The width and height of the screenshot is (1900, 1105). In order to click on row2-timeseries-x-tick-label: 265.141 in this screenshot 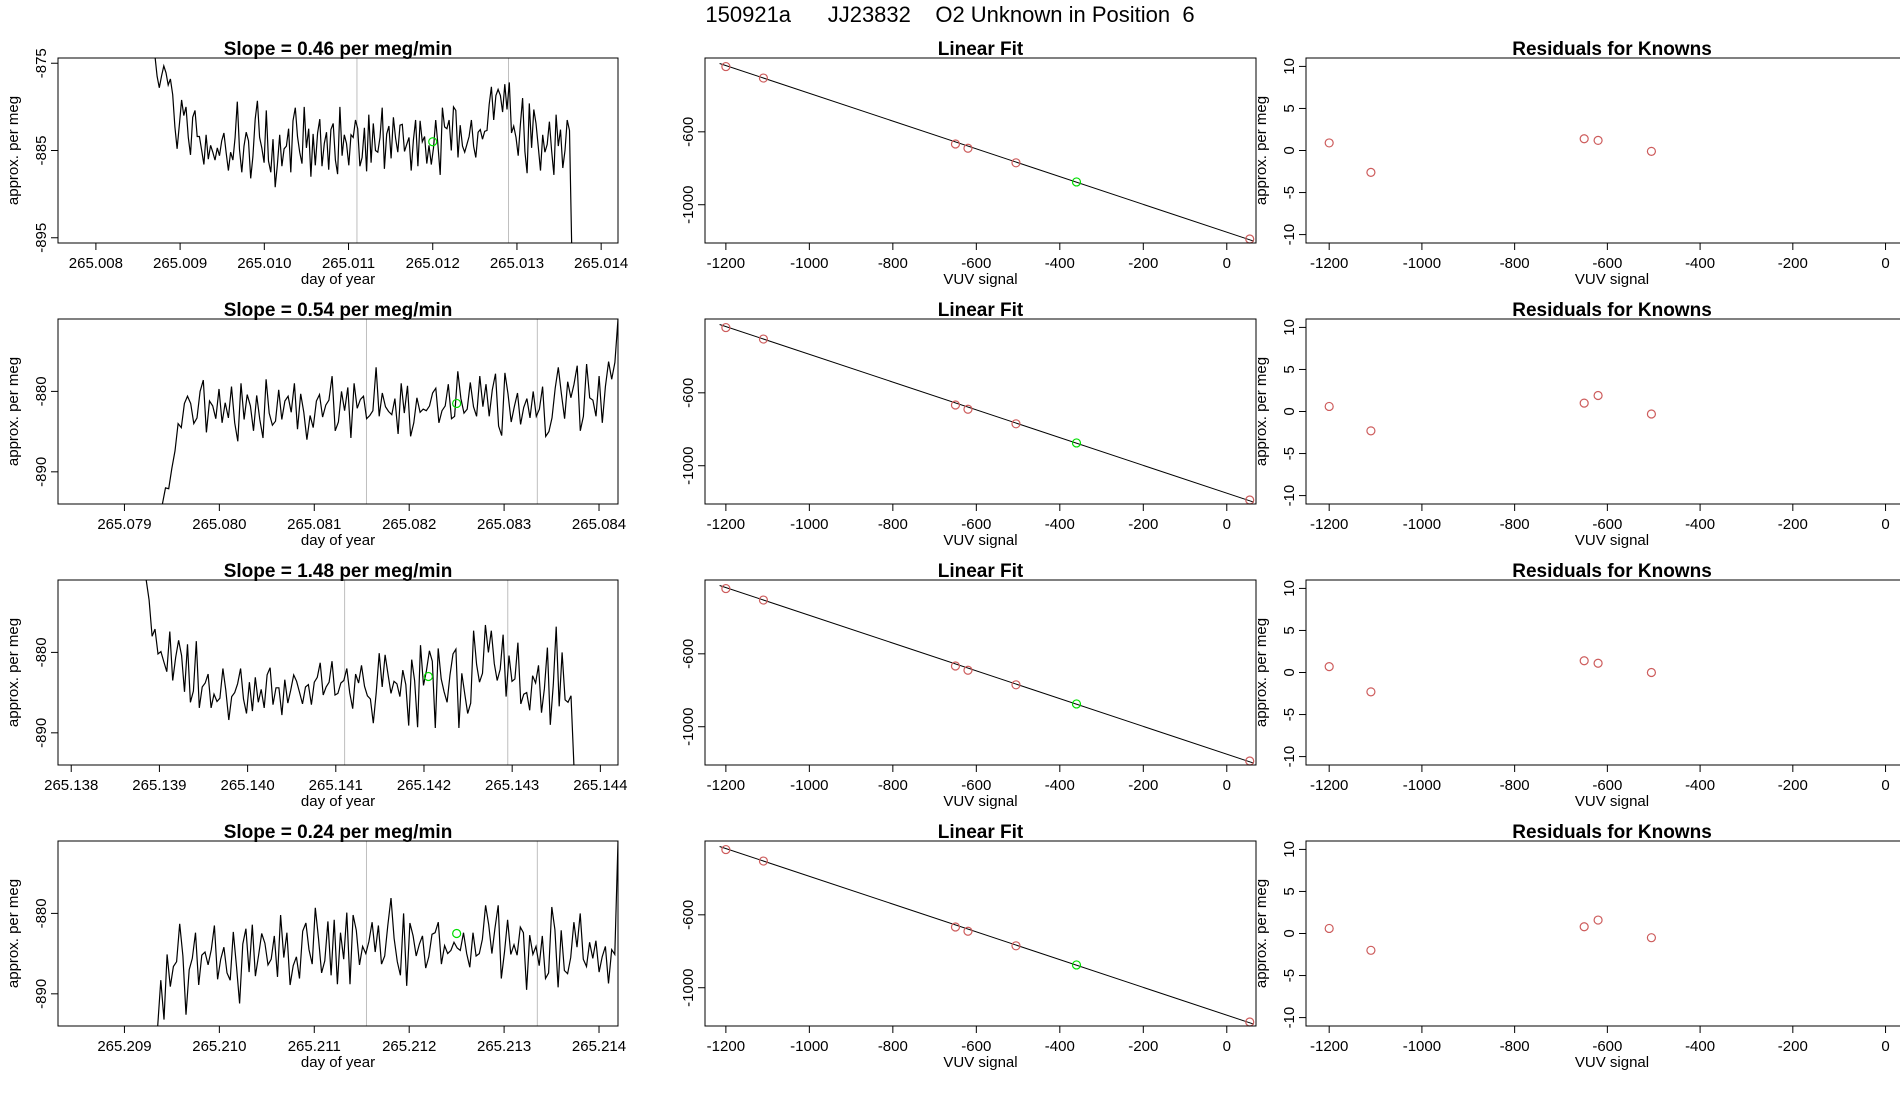, I will do `click(336, 785)`.